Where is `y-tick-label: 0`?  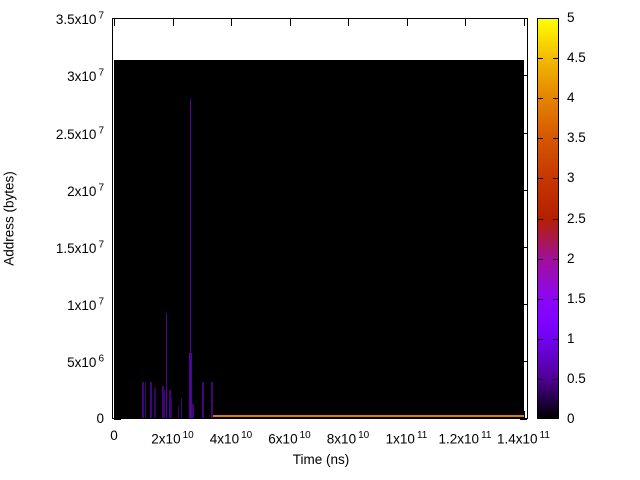
y-tick-label: 0 is located at coordinates (100, 418).